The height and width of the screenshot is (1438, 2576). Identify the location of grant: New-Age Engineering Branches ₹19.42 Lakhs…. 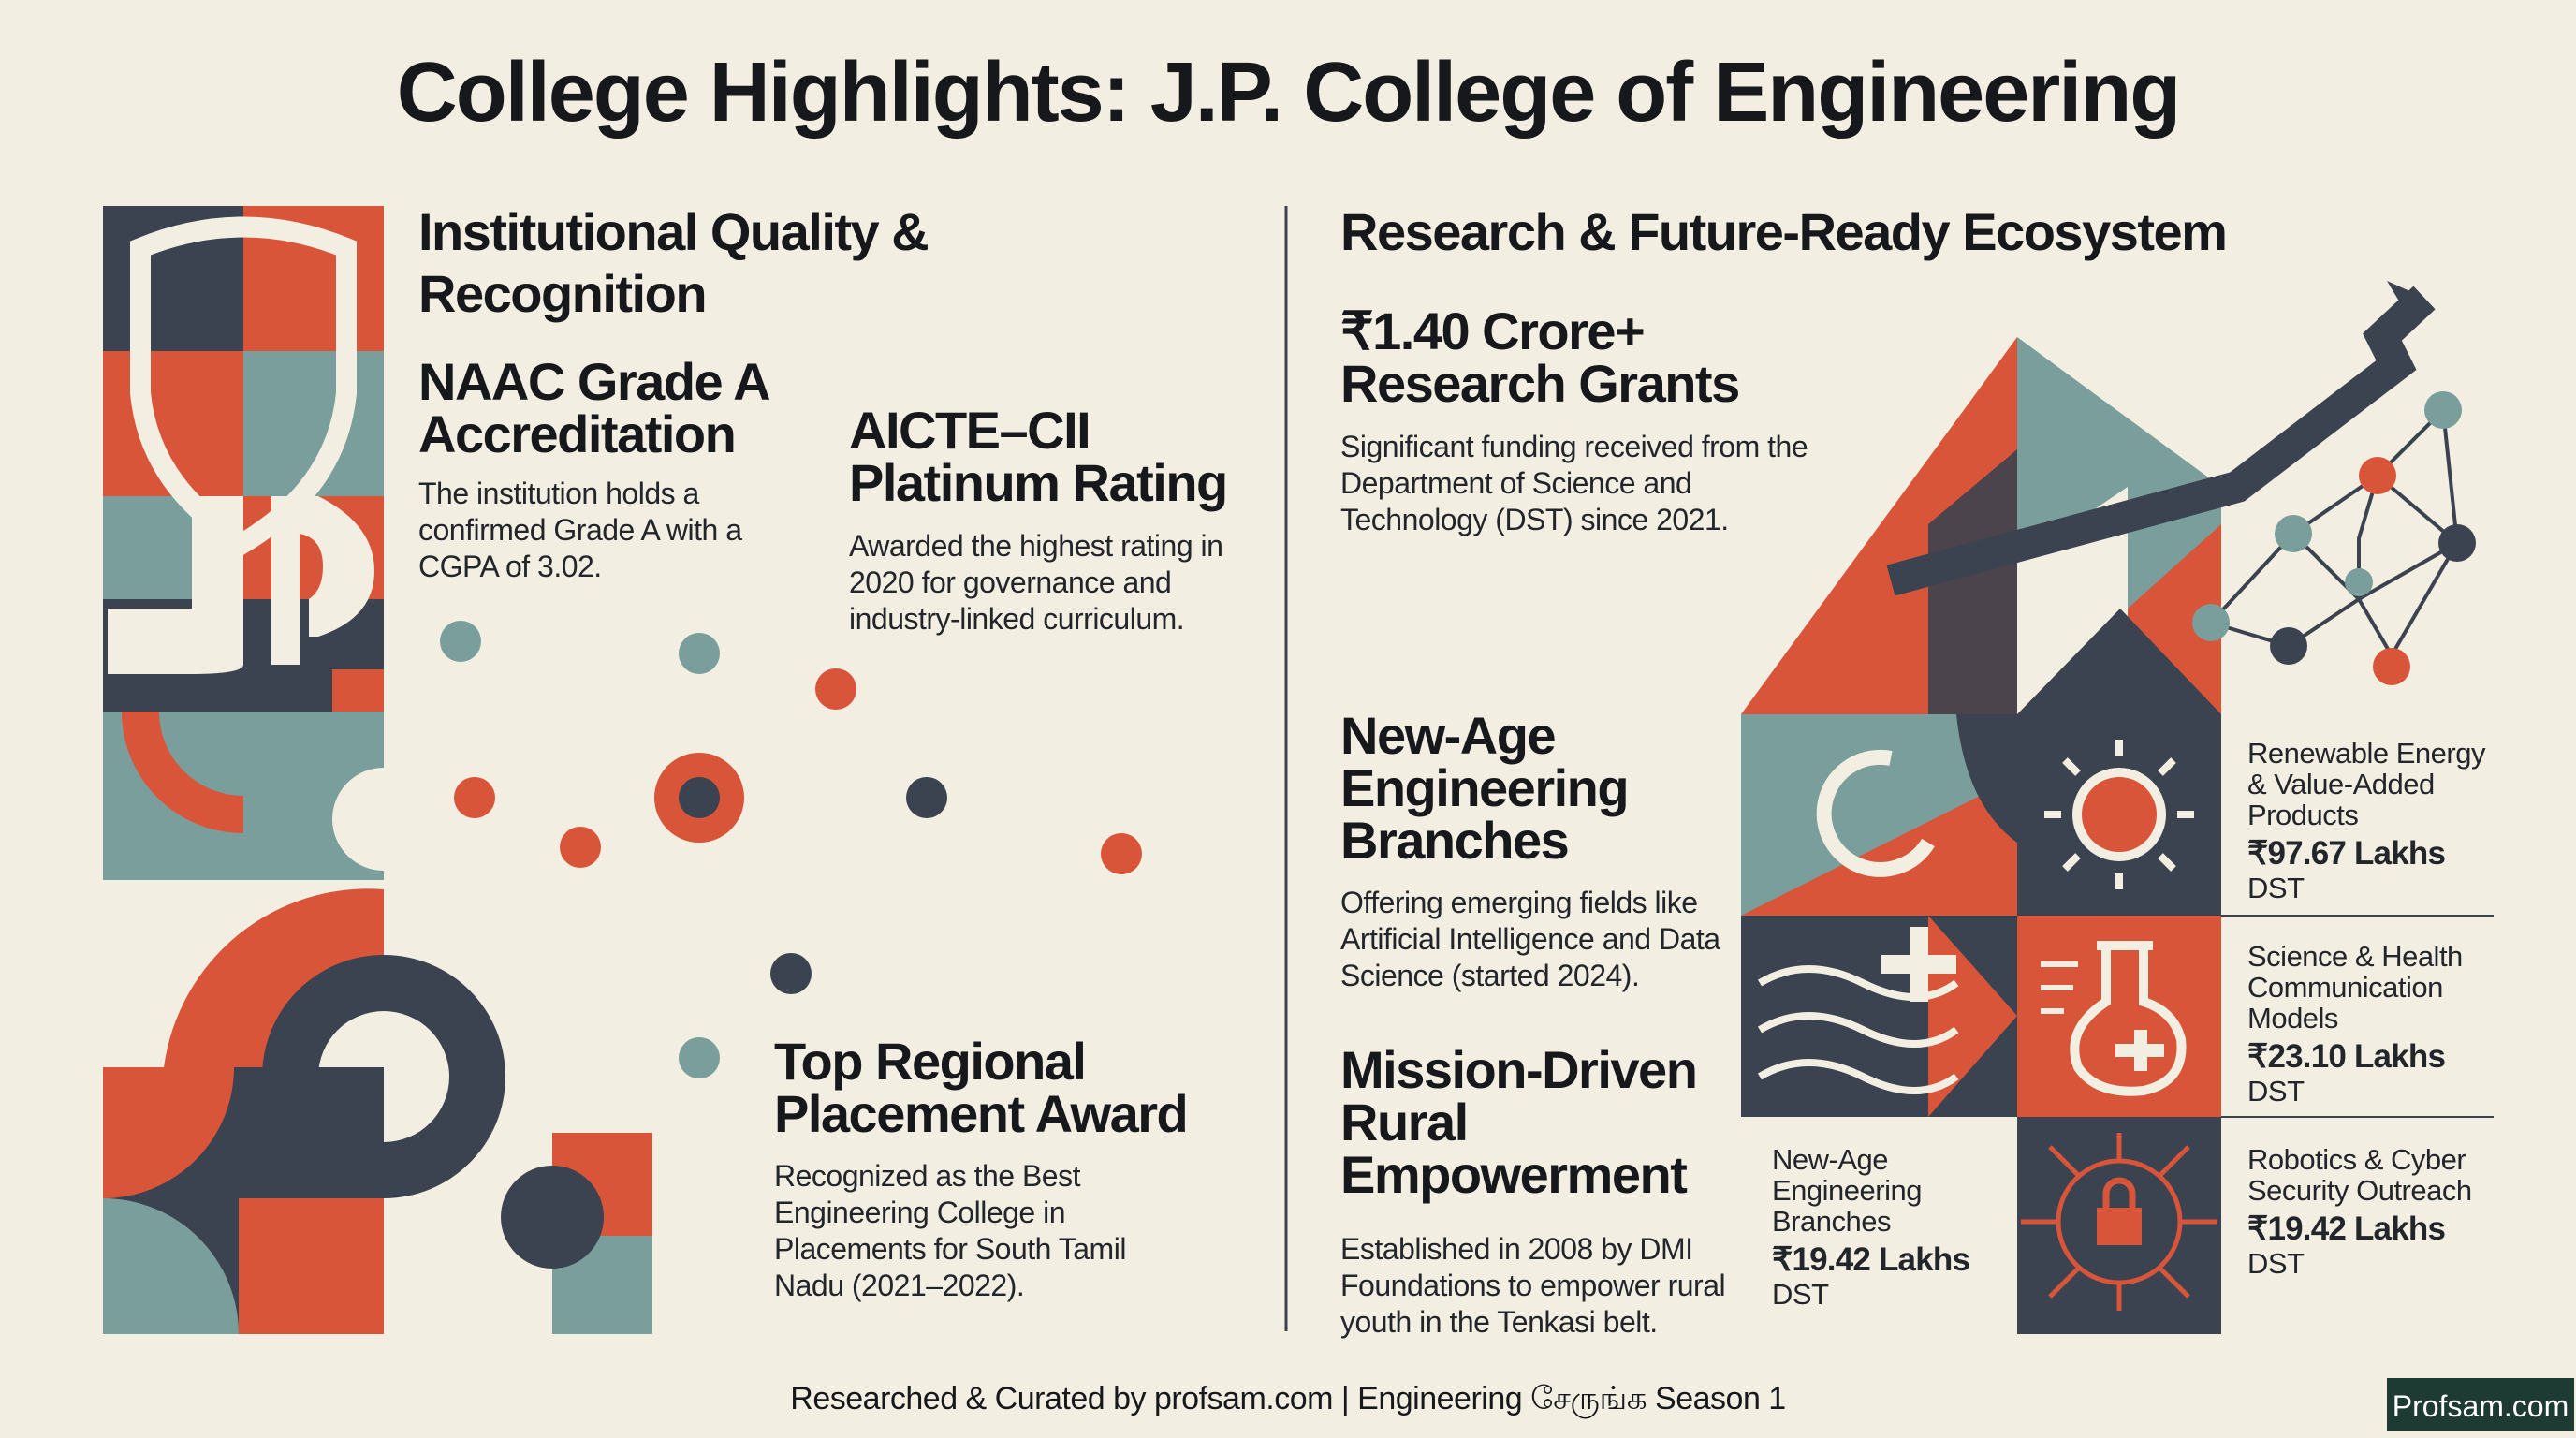
(1885, 1227).